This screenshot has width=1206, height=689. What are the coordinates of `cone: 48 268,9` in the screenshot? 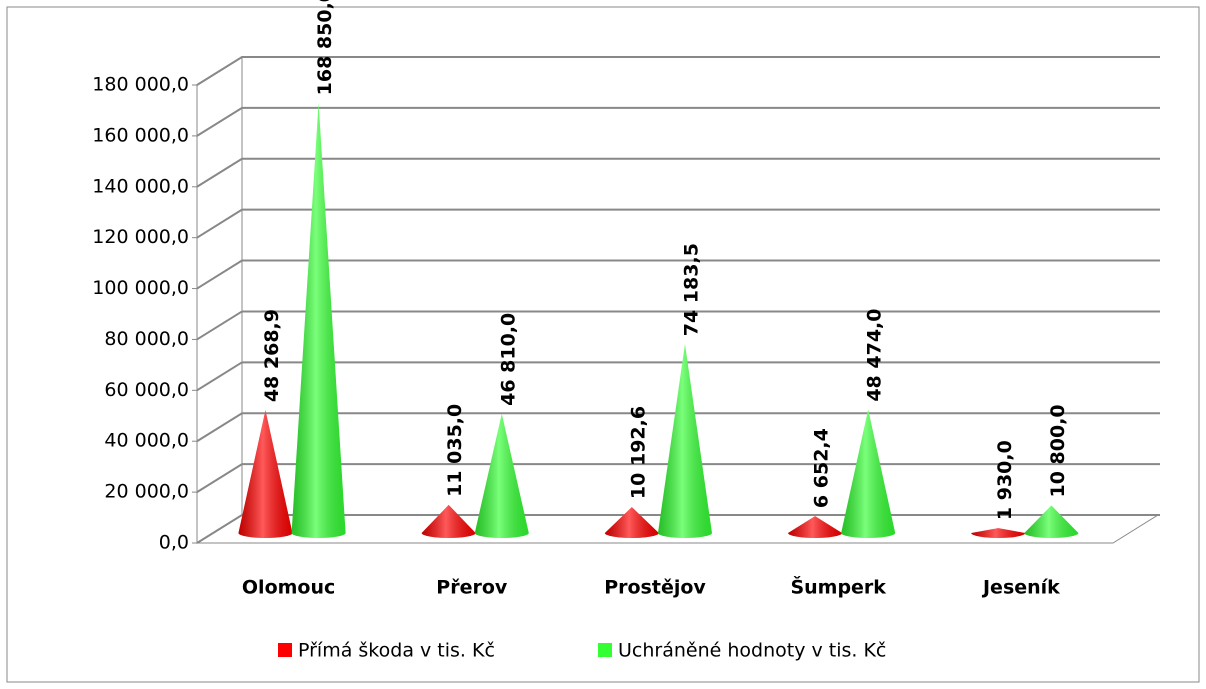 It's located at (265, 423).